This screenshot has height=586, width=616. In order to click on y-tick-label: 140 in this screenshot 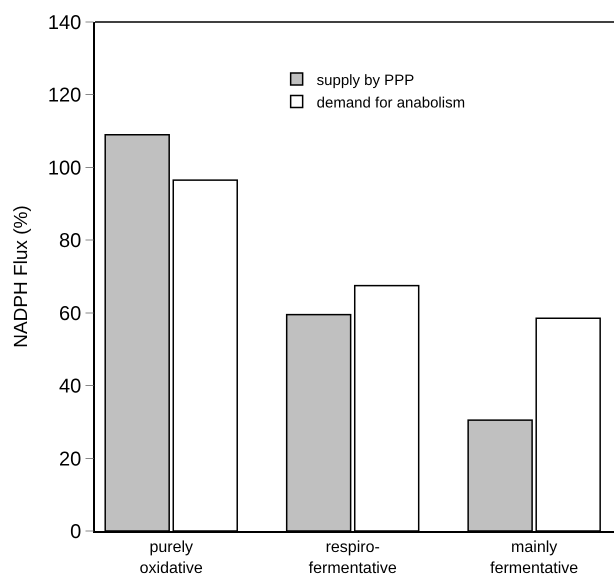, I will do `click(65, 23)`.